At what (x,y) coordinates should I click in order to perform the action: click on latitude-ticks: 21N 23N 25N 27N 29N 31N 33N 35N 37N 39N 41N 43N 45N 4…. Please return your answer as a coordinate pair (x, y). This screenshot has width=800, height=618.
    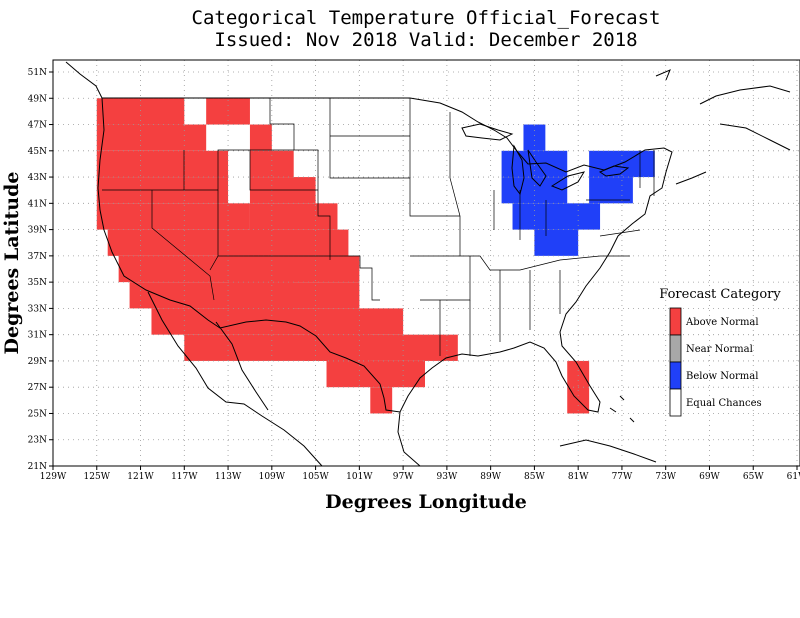
    Looking at the image, I should click on (40, 270).